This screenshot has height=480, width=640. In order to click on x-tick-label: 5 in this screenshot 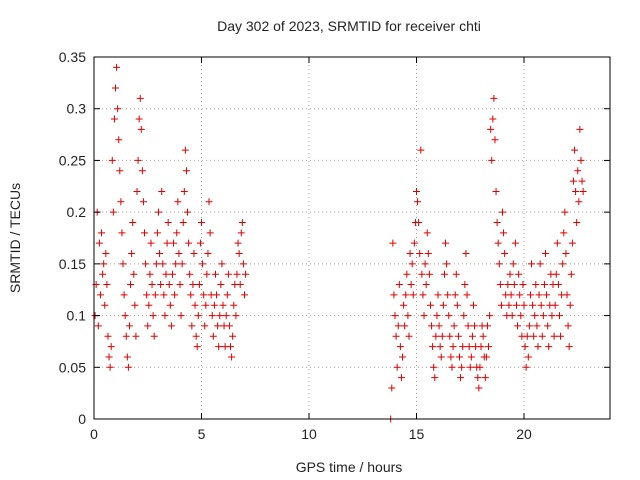, I will do `click(202, 434)`.